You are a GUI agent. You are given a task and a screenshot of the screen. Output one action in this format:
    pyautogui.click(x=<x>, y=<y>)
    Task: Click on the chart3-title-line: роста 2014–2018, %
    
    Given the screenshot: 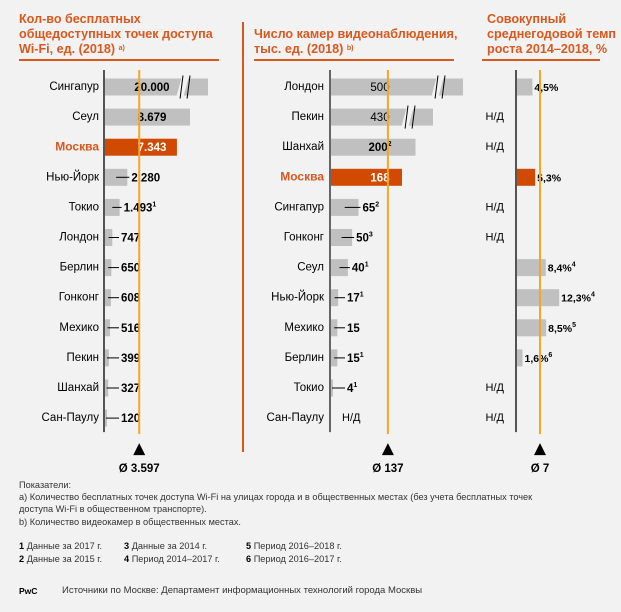 What is the action you would take?
    pyautogui.click(x=547, y=49)
    